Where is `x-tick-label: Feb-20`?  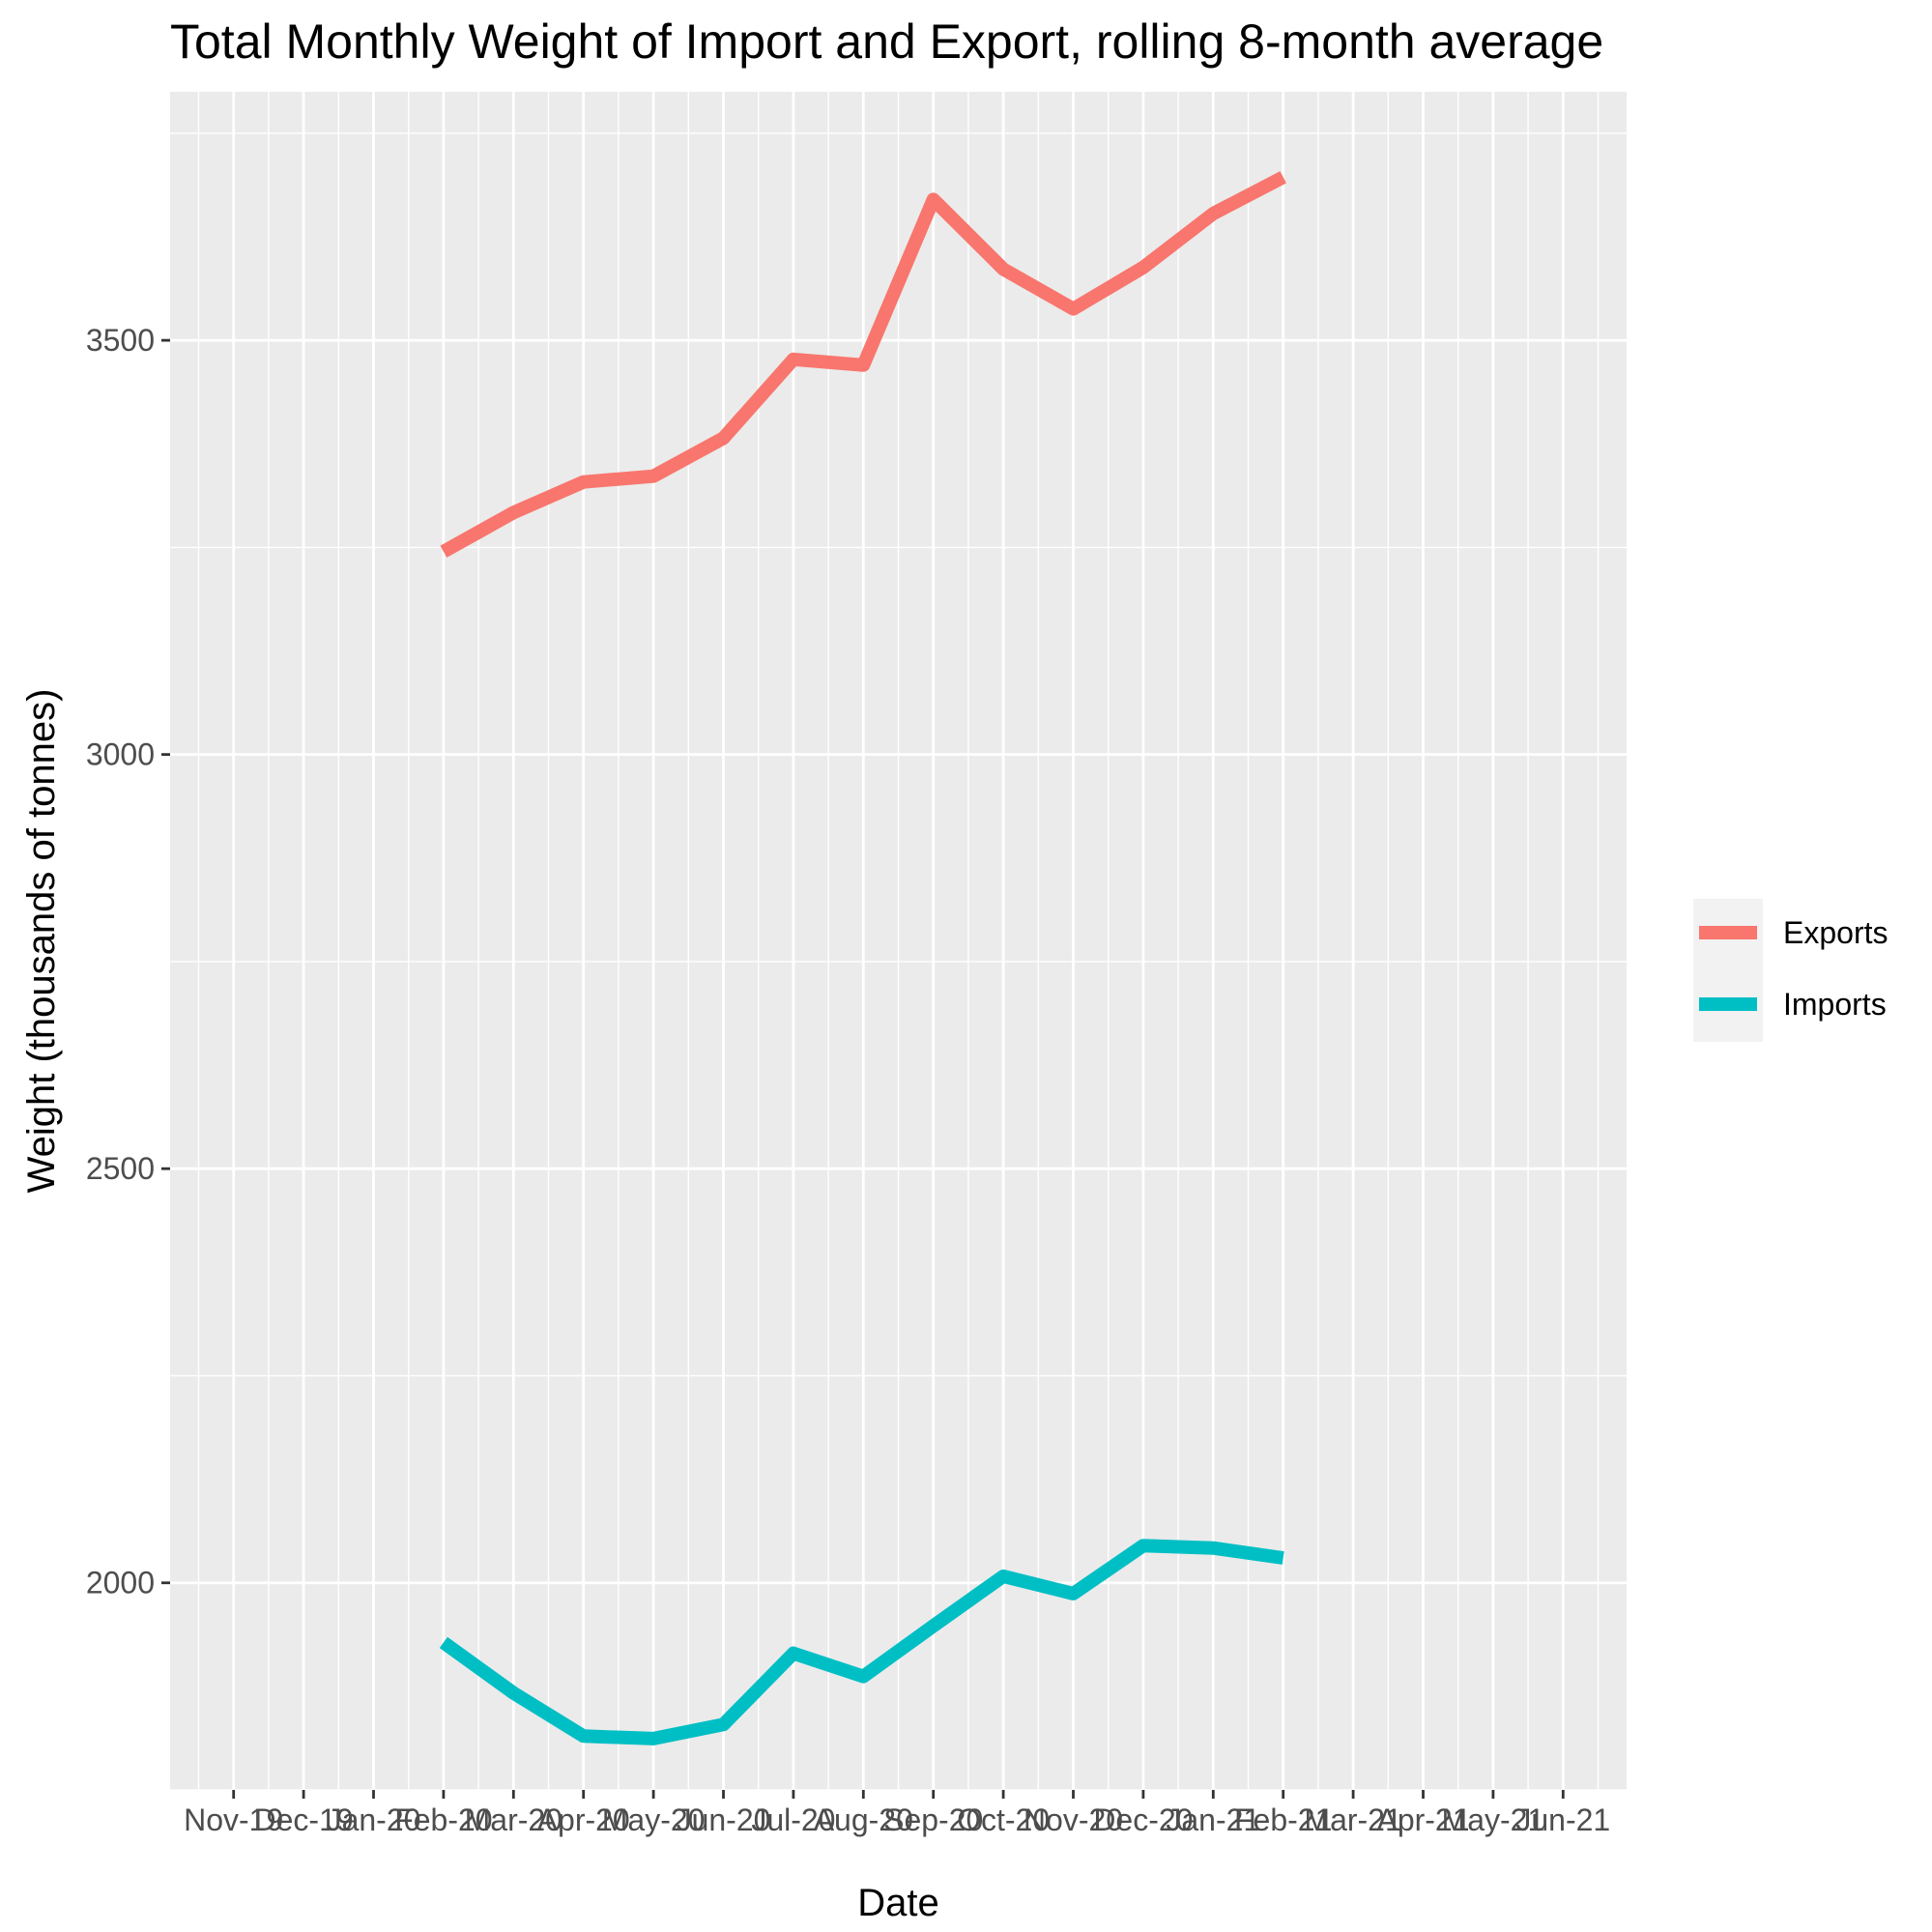 x-tick-label: Feb-20 is located at coordinates (443, 1819).